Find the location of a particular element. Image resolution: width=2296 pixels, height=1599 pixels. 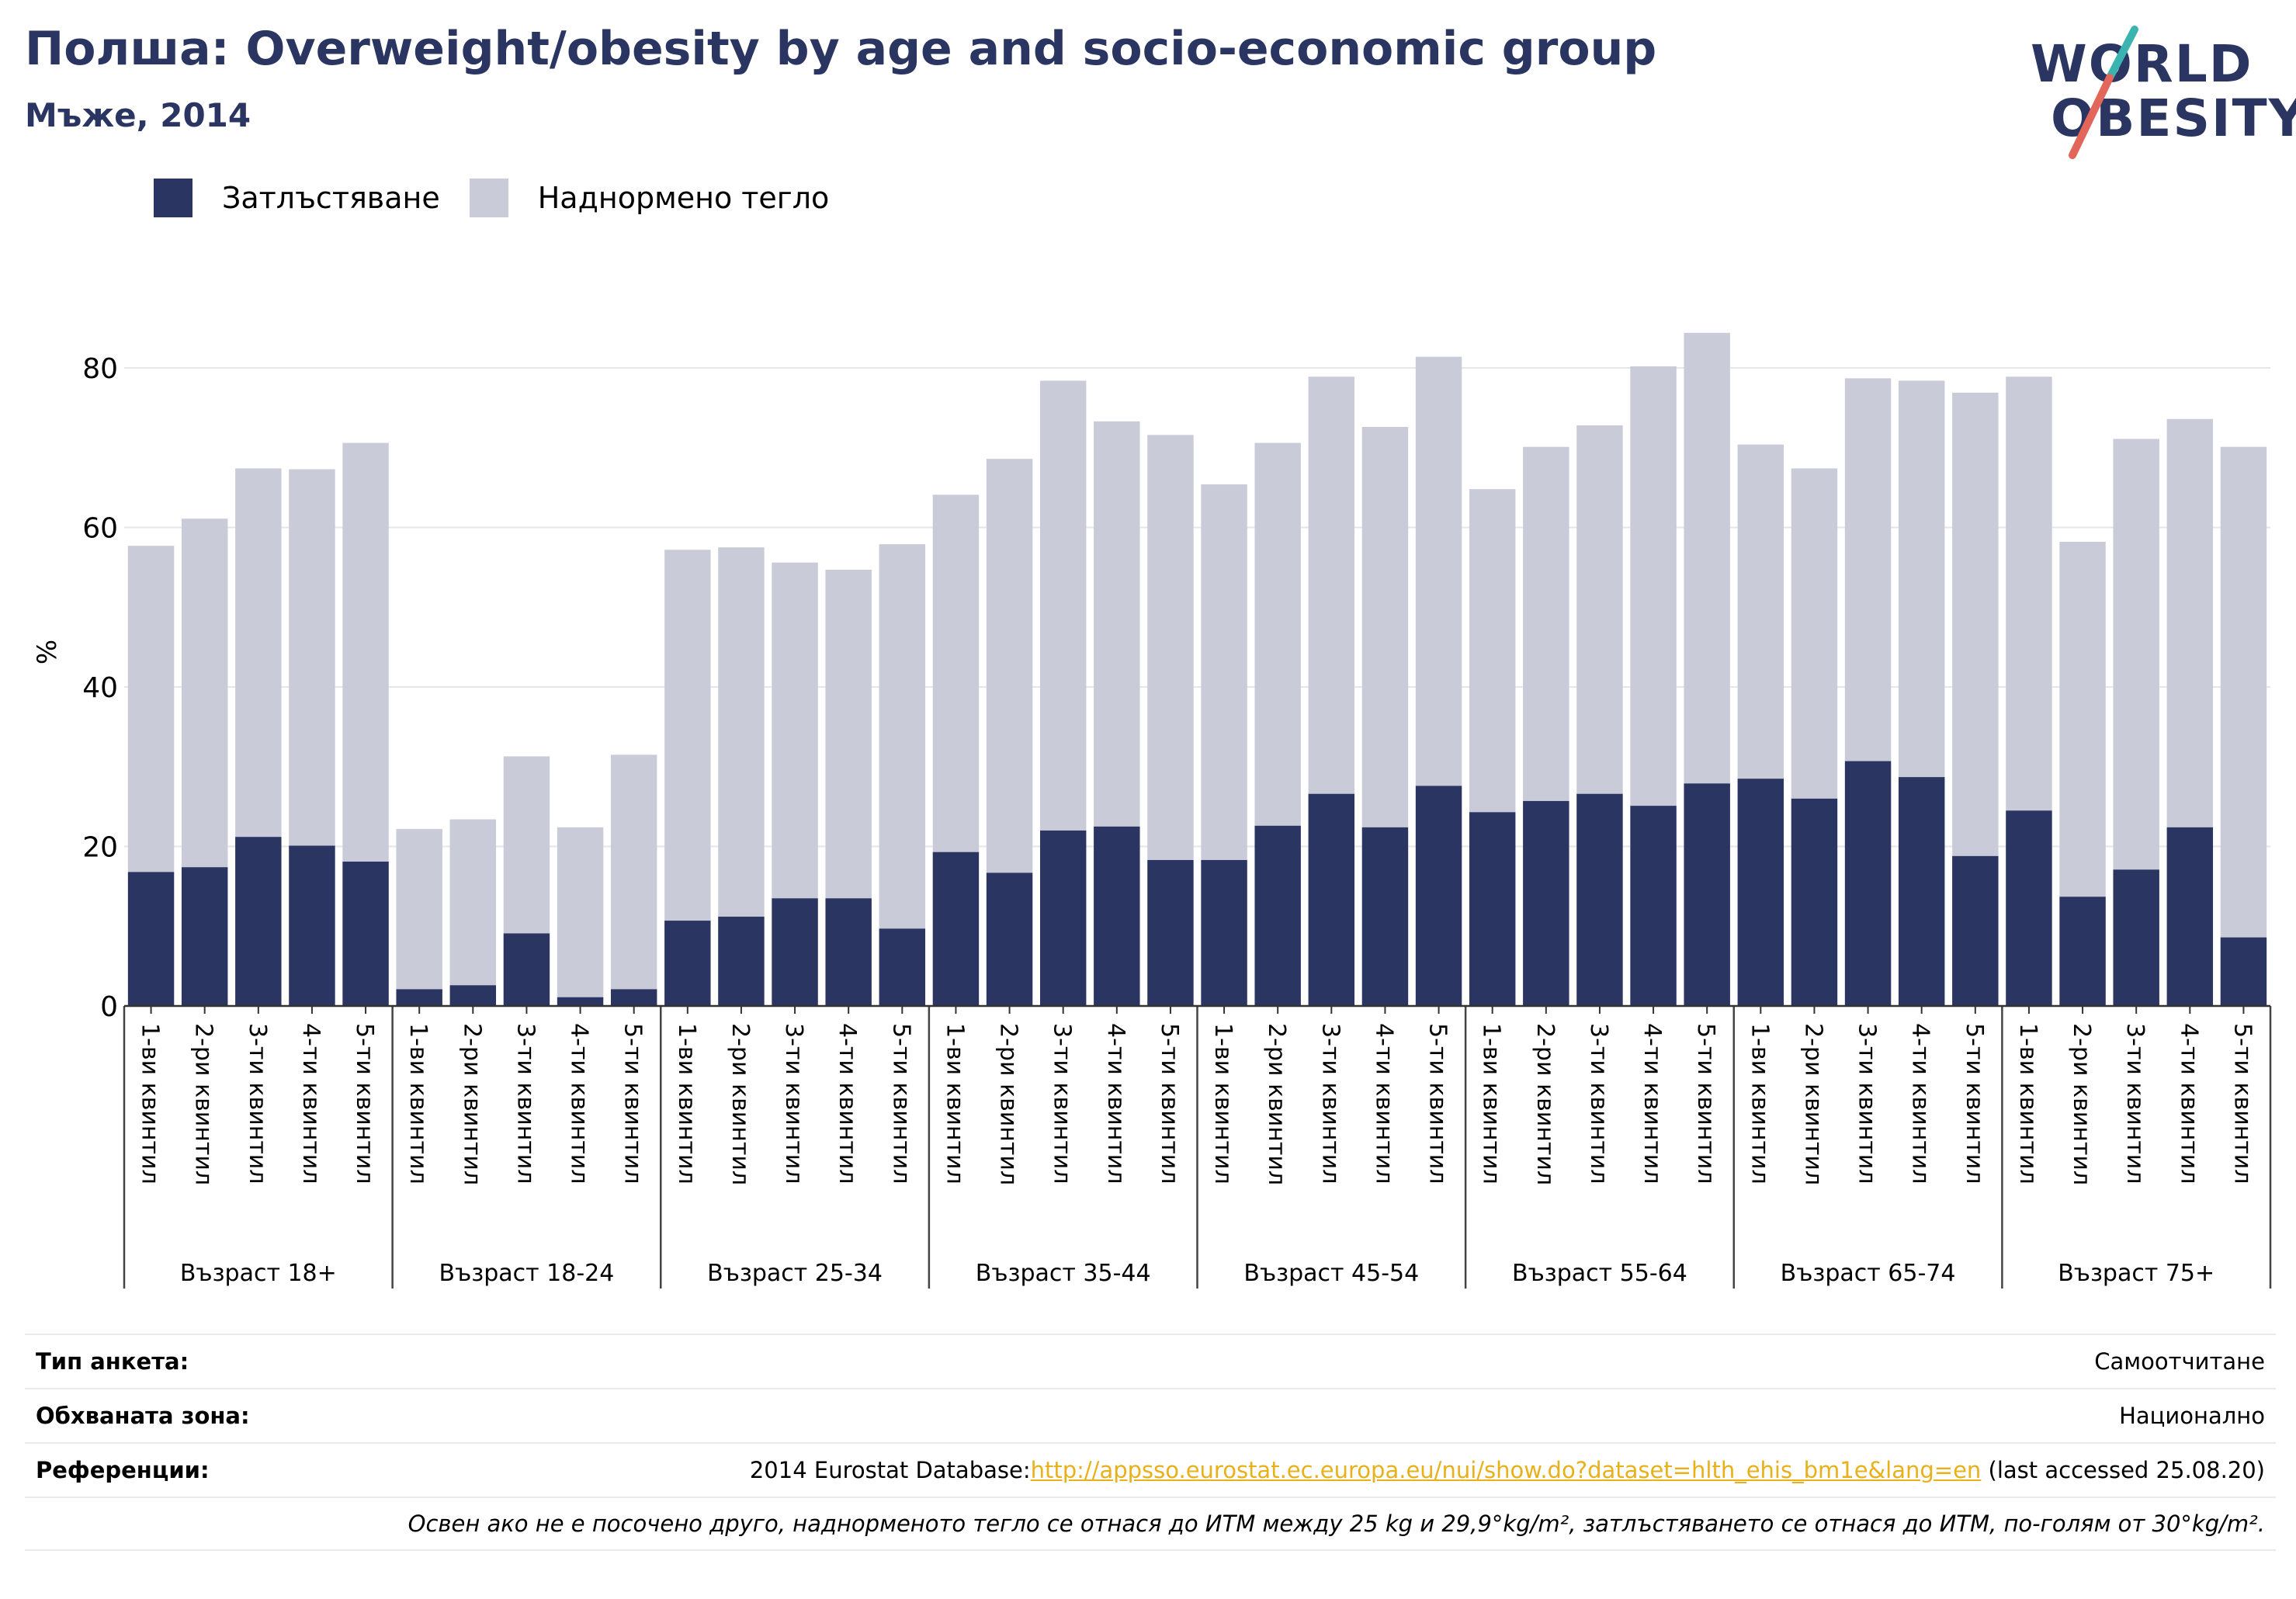

y-tick-label-60: 60 is located at coordinates (100, 529).